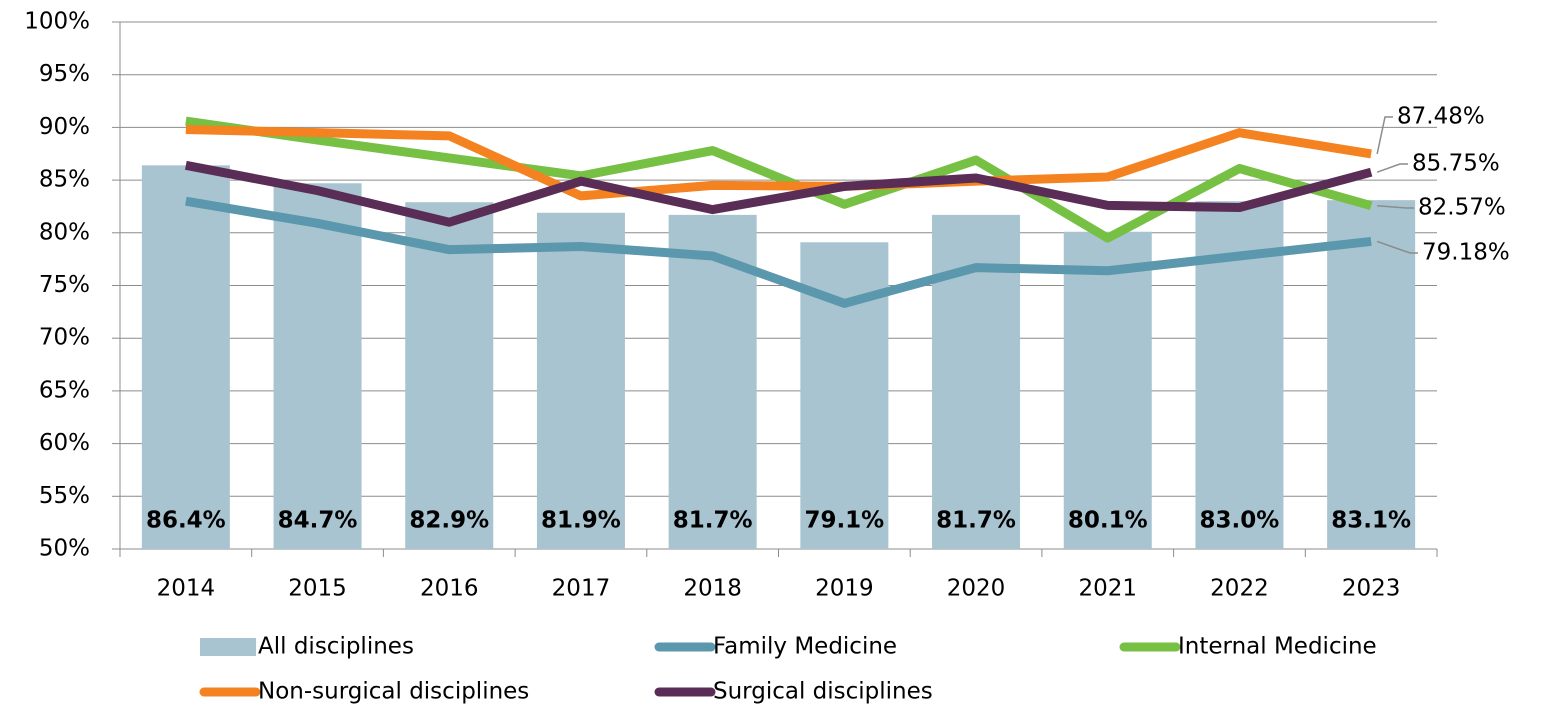  Describe the element at coordinates (336, 647) in the screenshot. I see `legend-label: All disciplines` at that location.